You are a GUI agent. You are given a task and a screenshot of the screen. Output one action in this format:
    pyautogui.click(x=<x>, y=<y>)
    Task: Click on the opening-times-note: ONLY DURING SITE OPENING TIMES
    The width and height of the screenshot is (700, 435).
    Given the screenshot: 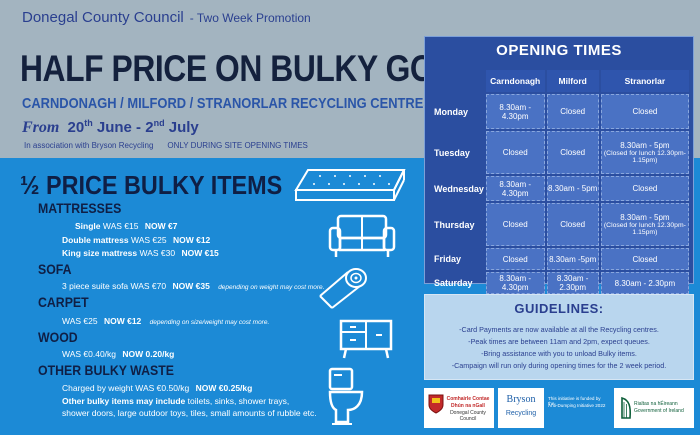 What is the action you would take?
    pyautogui.click(x=237, y=145)
    